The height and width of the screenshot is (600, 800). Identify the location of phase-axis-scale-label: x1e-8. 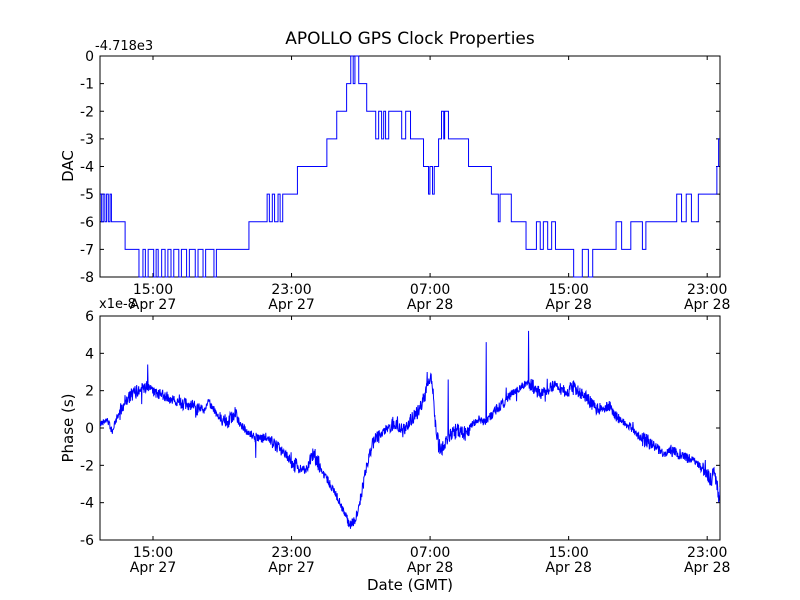
(117, 304).